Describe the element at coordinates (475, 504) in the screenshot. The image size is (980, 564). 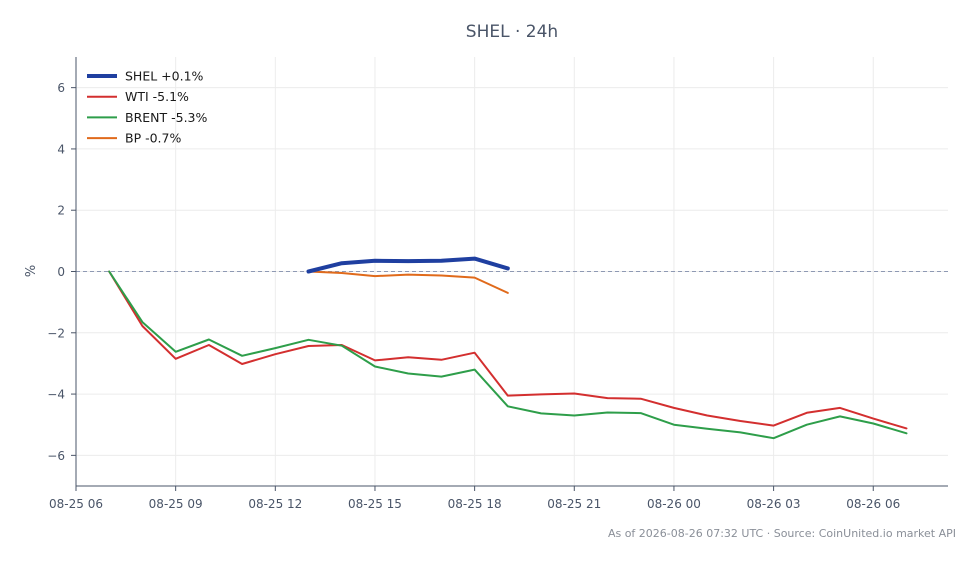
I see `x-tick-label: 08-25 18` at that location.